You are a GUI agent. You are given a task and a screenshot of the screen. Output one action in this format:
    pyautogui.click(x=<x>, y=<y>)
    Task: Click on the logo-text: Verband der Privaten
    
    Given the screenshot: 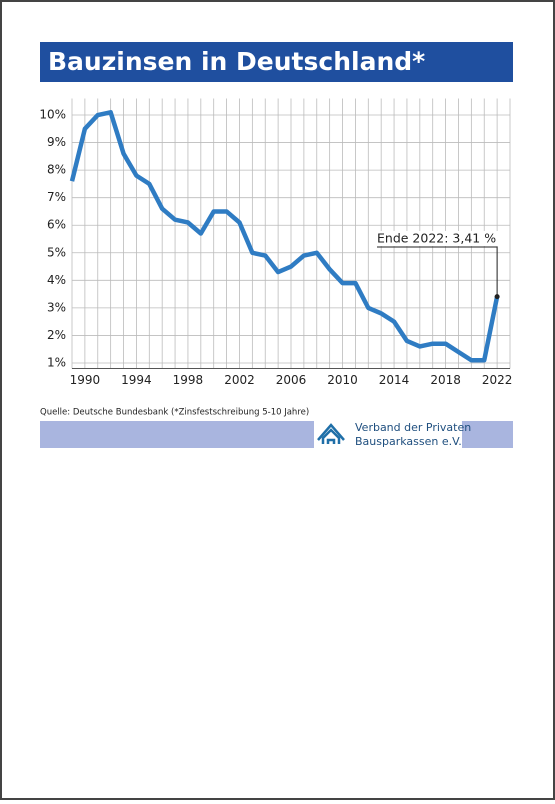 What is the action you would take?
    pyautogui.click(x=413, y=427)
    